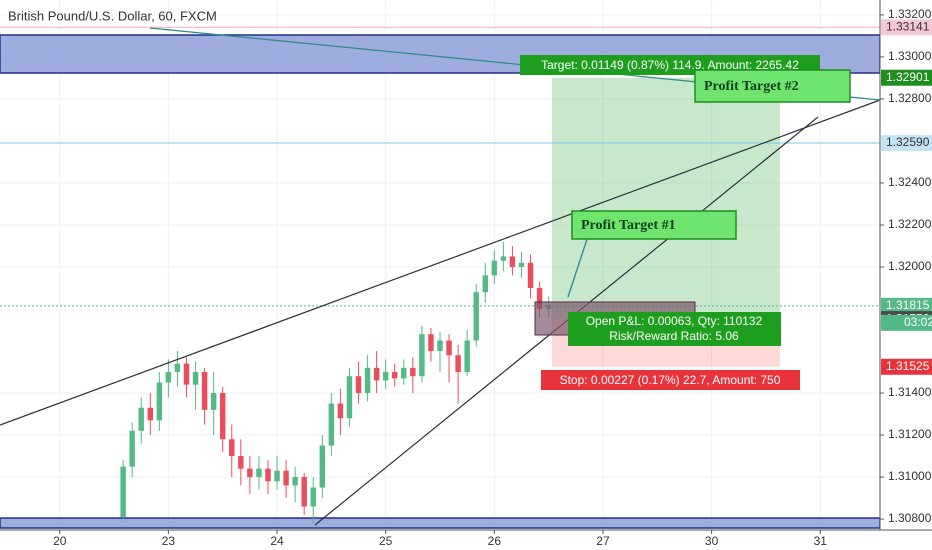  What do you see at coordinates (910, 266) in the screenshot?
I see `y-tick-label: 1.32000` at bounding box center [910, 266].